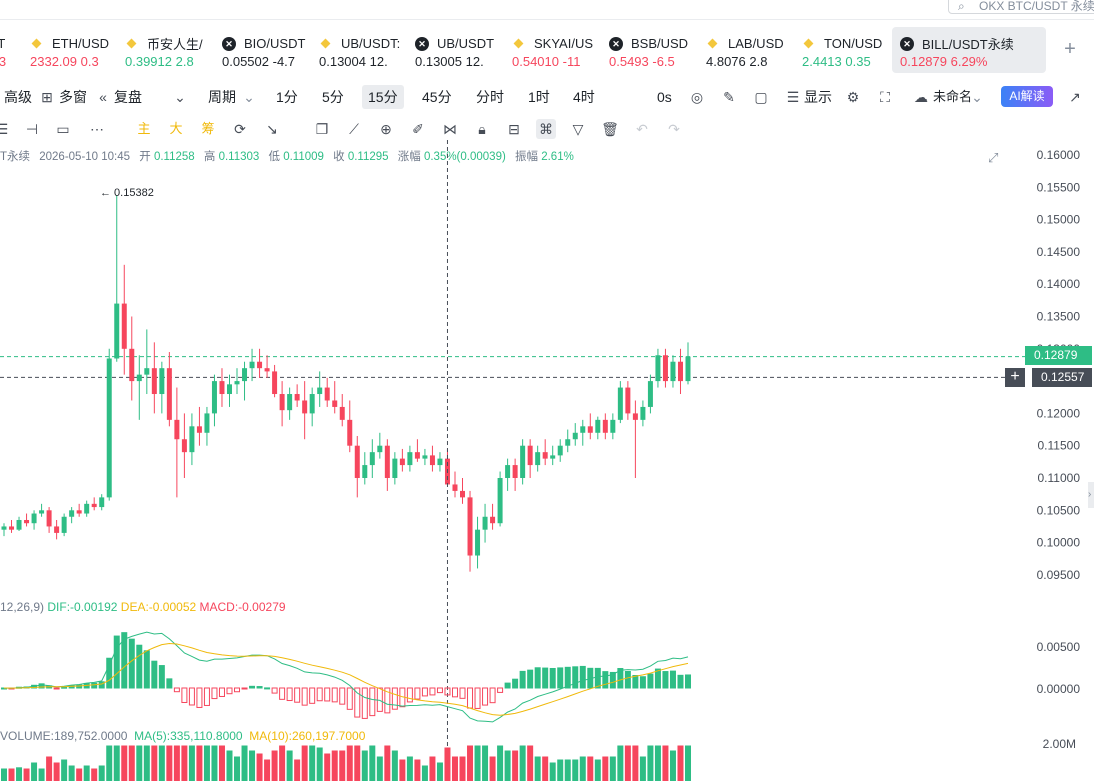 The image size is (1094, 781). I want to click on ticker-tab-header: BSB/USD, so click(648, 43).